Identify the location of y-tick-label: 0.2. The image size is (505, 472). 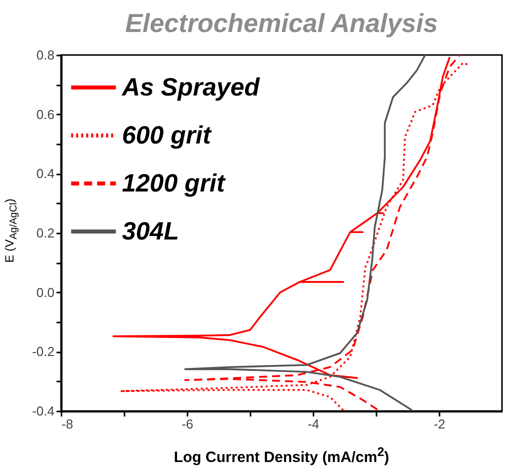
(45, 233).